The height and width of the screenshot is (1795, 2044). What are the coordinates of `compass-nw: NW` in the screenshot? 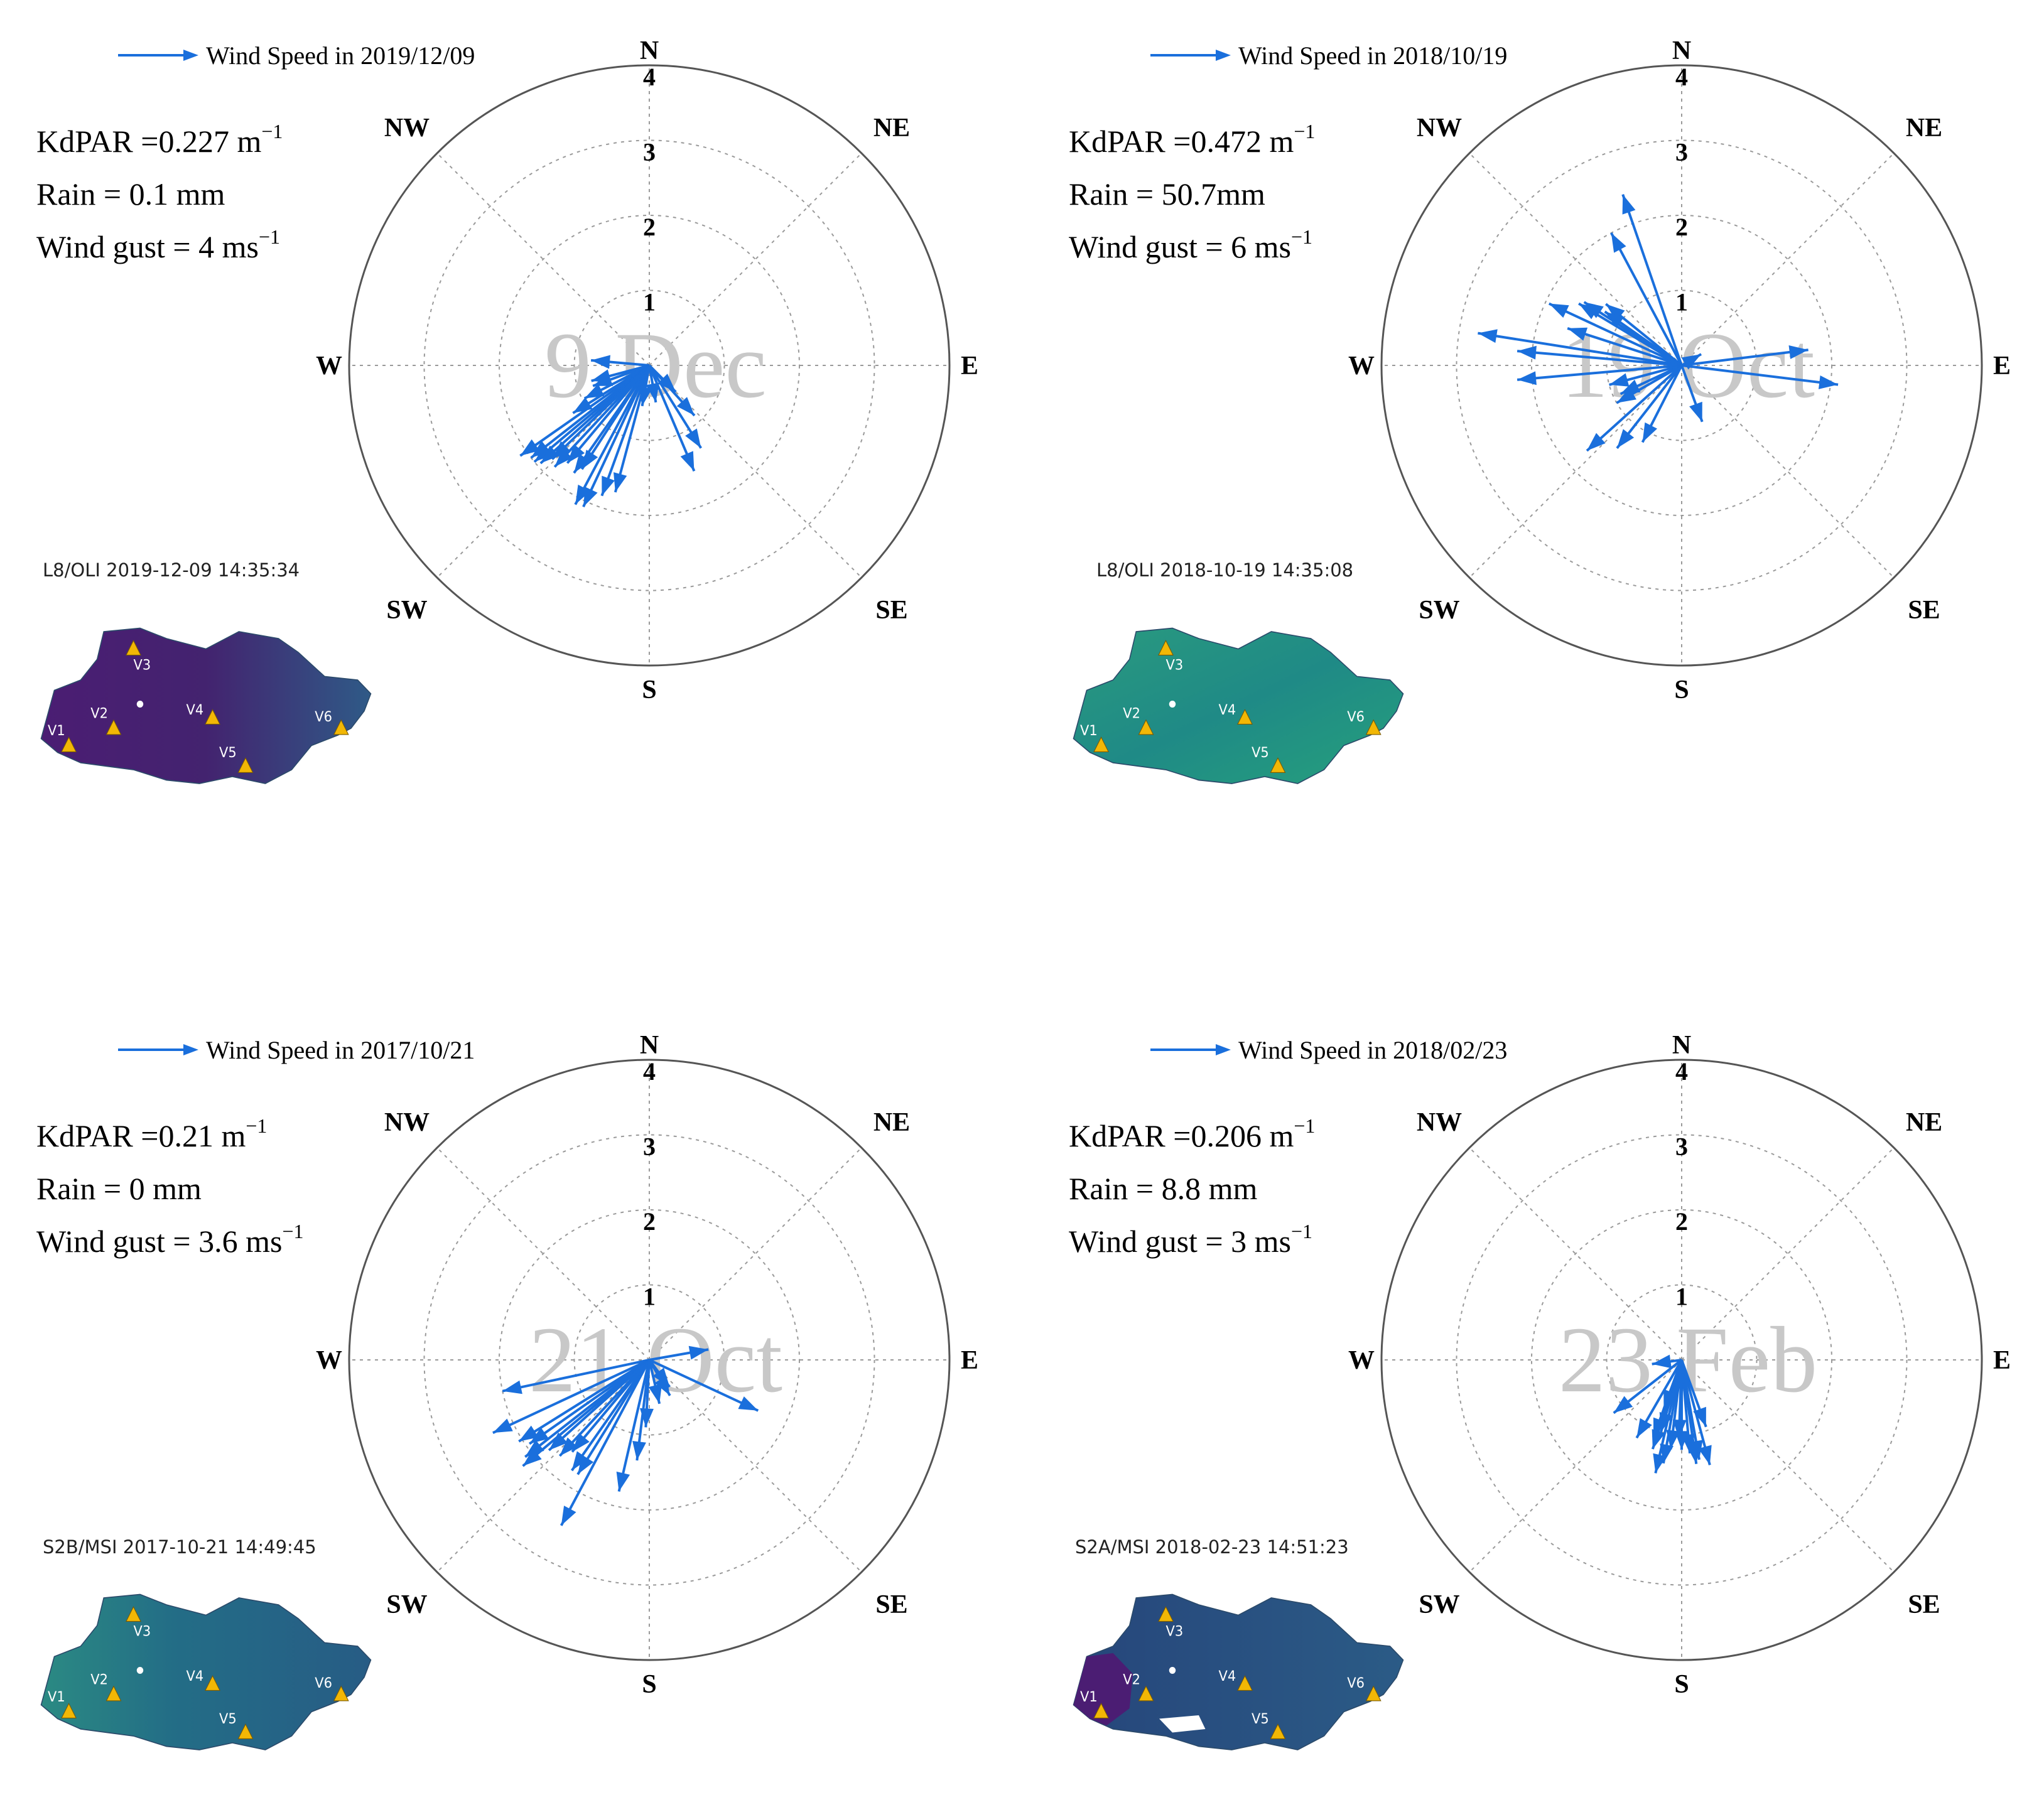 It's located at (1439, 128).